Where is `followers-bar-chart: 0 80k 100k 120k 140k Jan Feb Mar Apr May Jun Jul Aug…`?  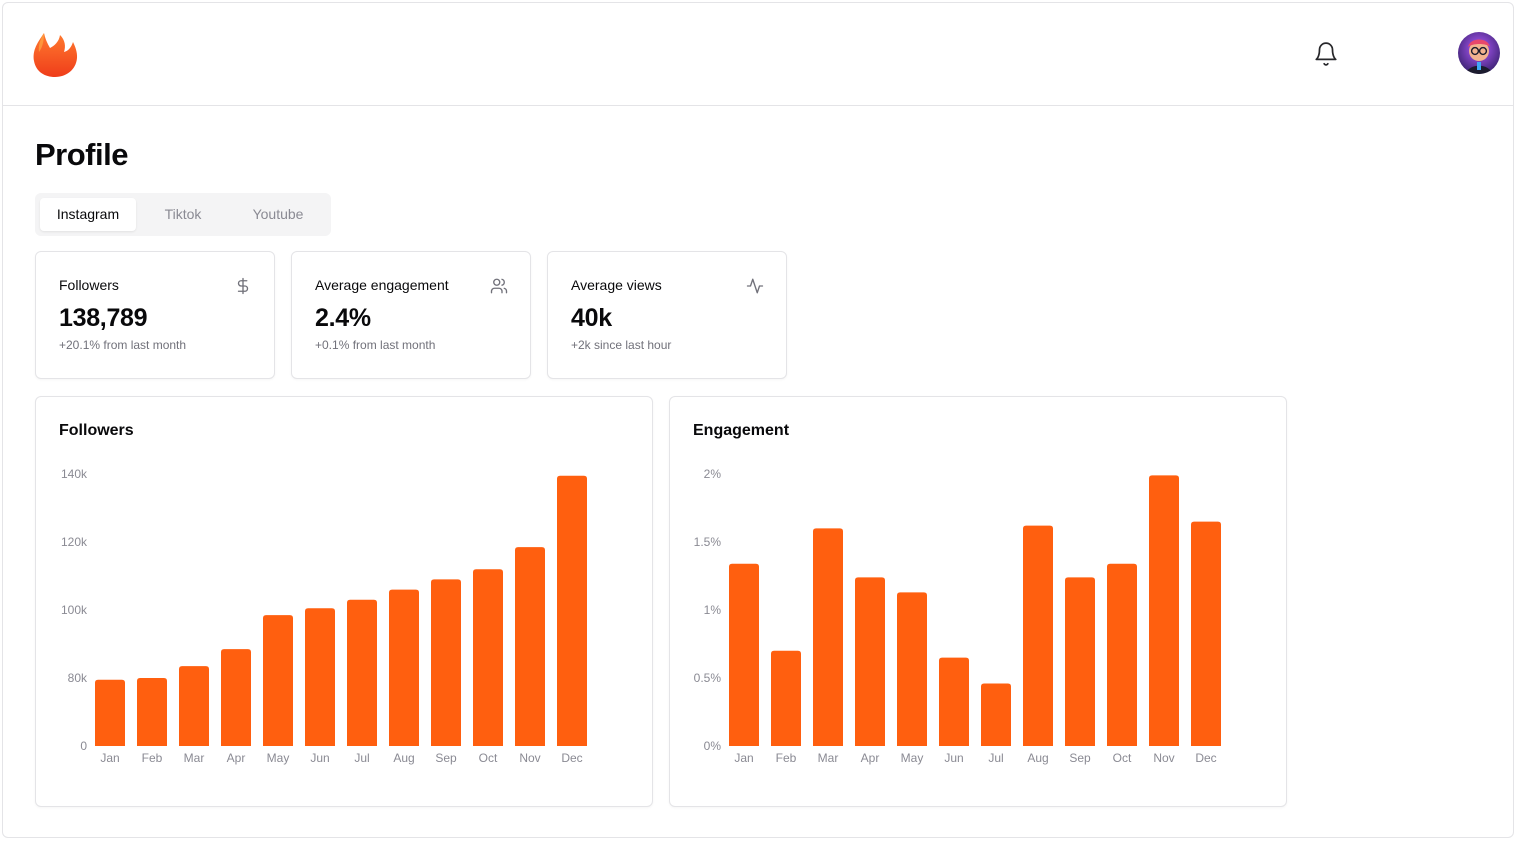 followers-bar-chart: 0 80k 100k 120k 140k Jan Feb Mar Apr May Jun Jul Aug… is located at coordinates (324, 616).